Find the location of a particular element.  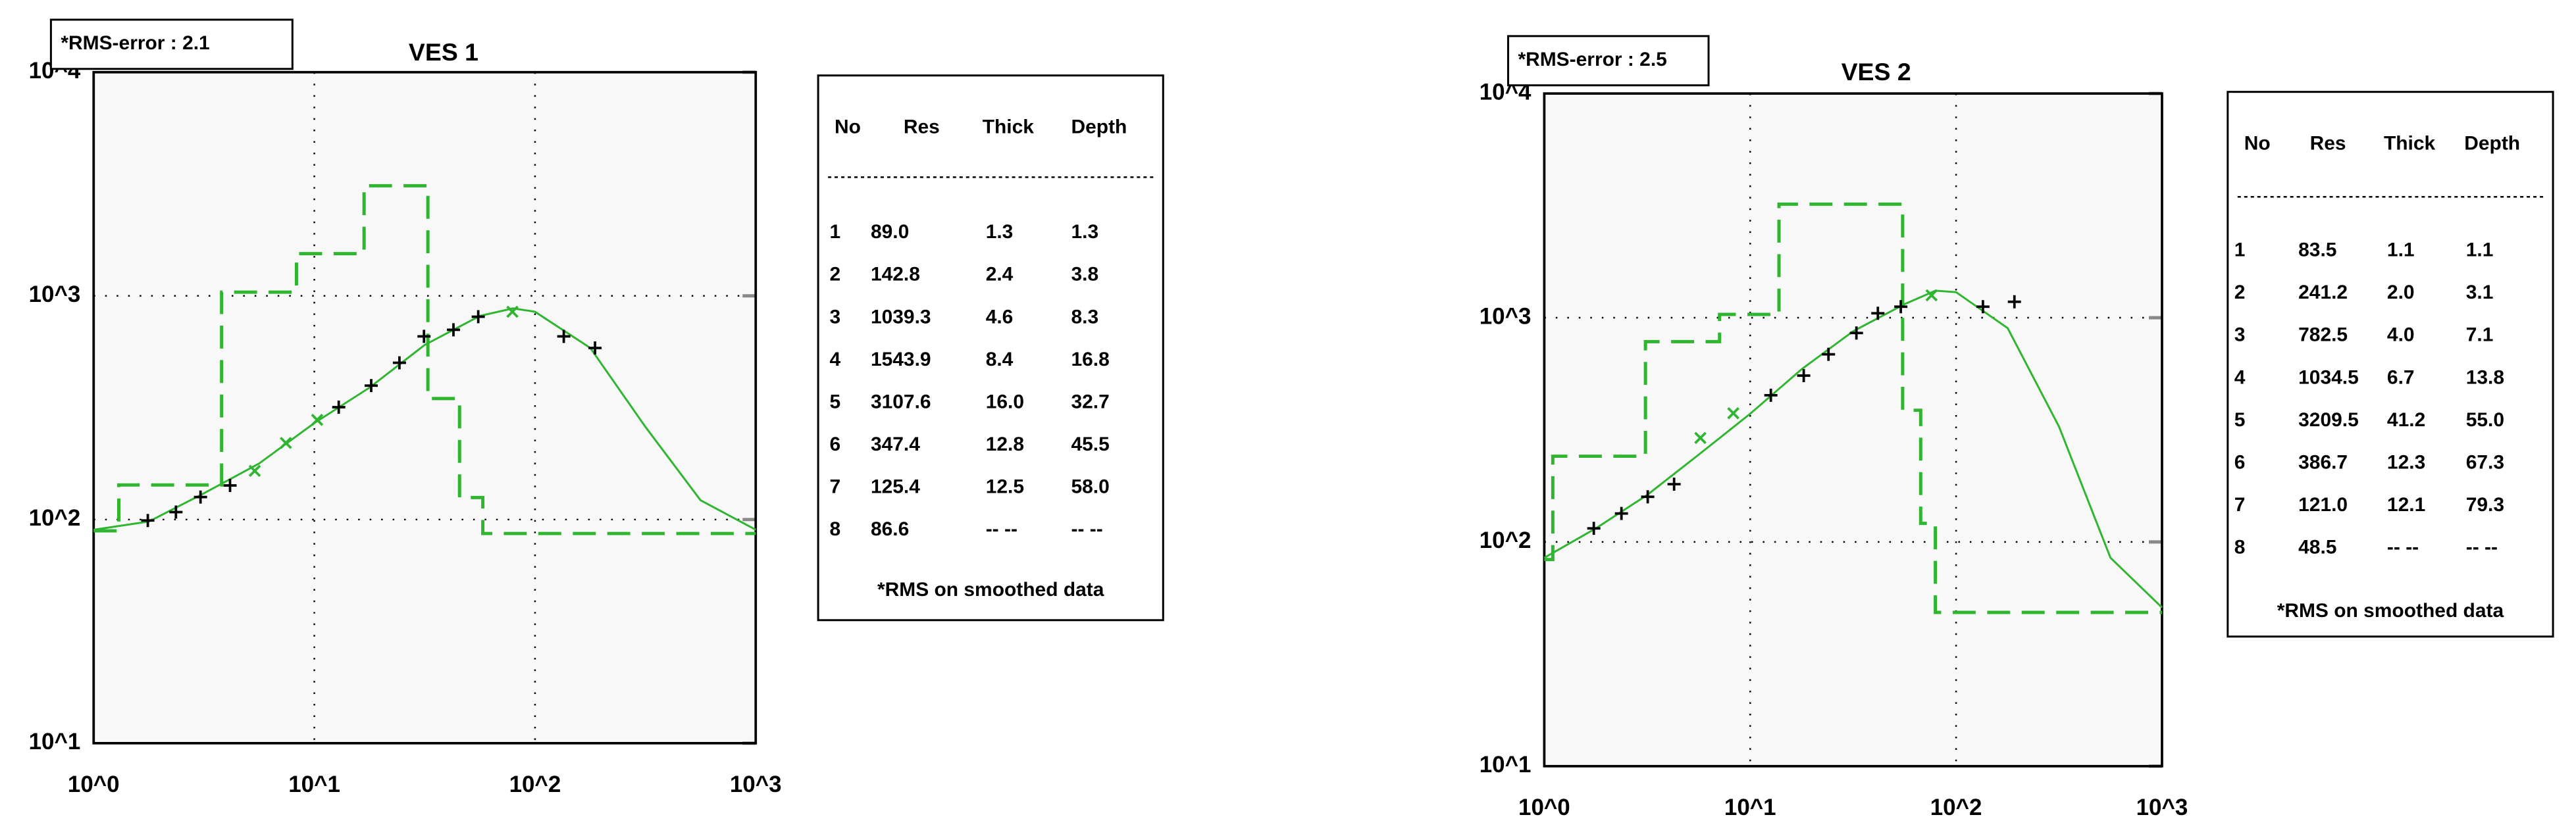

table-cell: 79.3 is located at coordinates (2485, 505).